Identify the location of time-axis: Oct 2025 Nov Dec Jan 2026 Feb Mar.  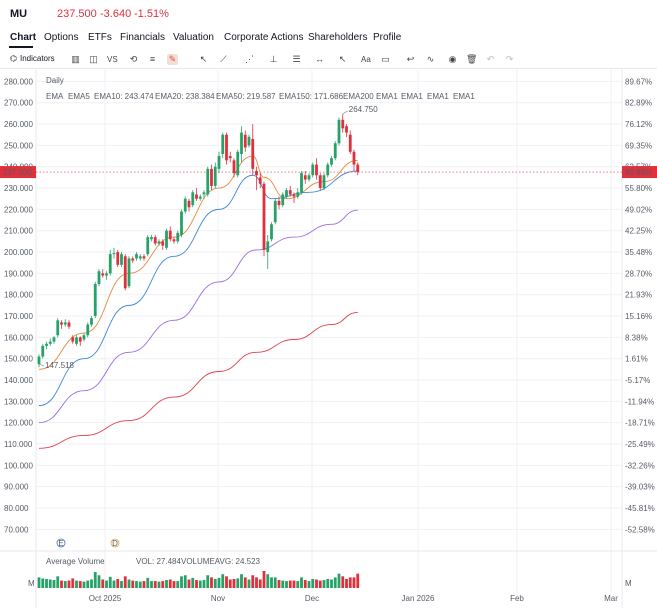
(353, 598).